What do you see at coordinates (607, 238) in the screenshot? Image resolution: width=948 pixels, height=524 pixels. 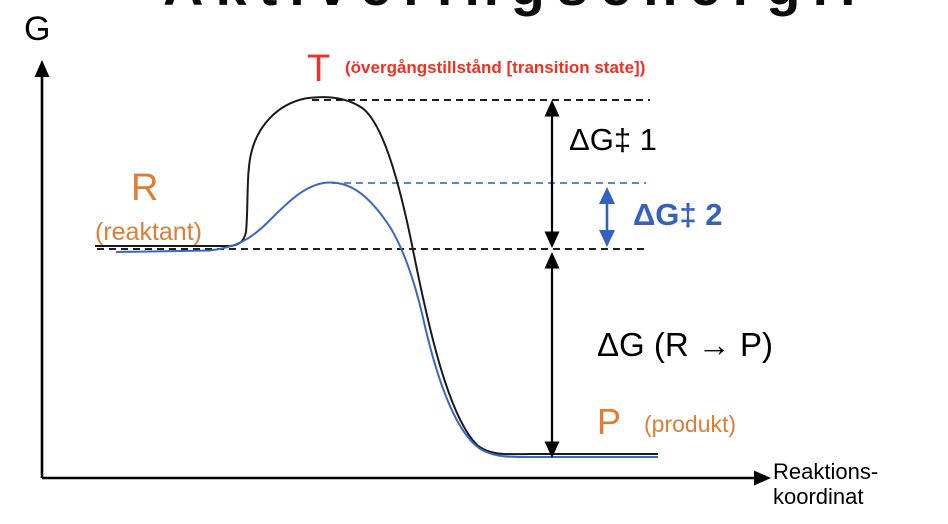 I see `delta-g2-arrow-down-icon` at bounding box center [607, 238].